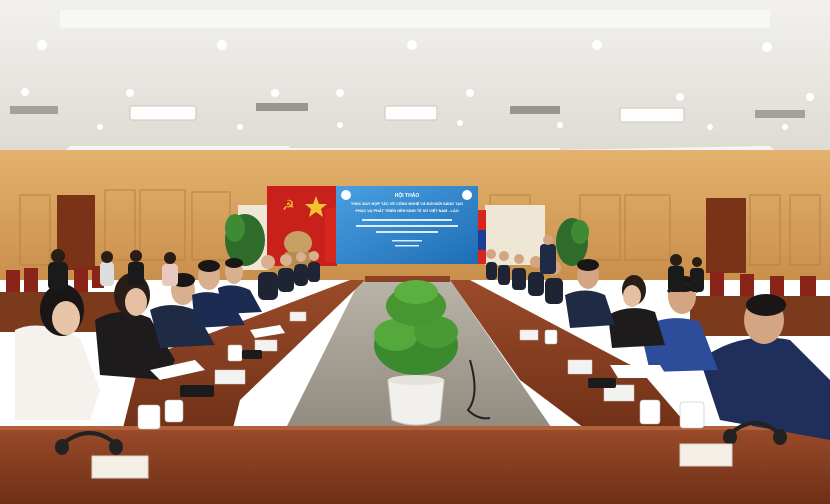 This screenshot has height=504, width=830. I want to click on papers, so click(409, 352).